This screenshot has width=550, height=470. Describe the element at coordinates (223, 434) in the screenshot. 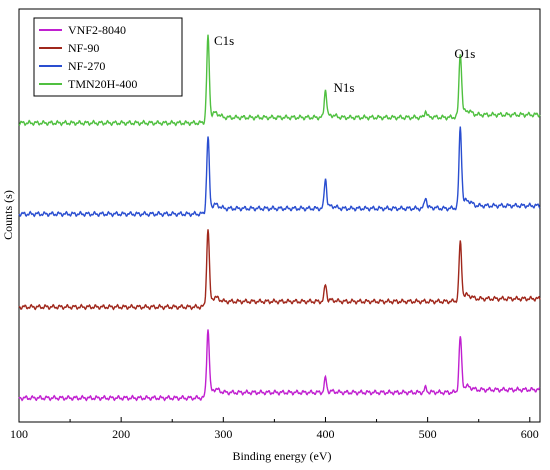

I see `x-tick-label: 300` at that location.